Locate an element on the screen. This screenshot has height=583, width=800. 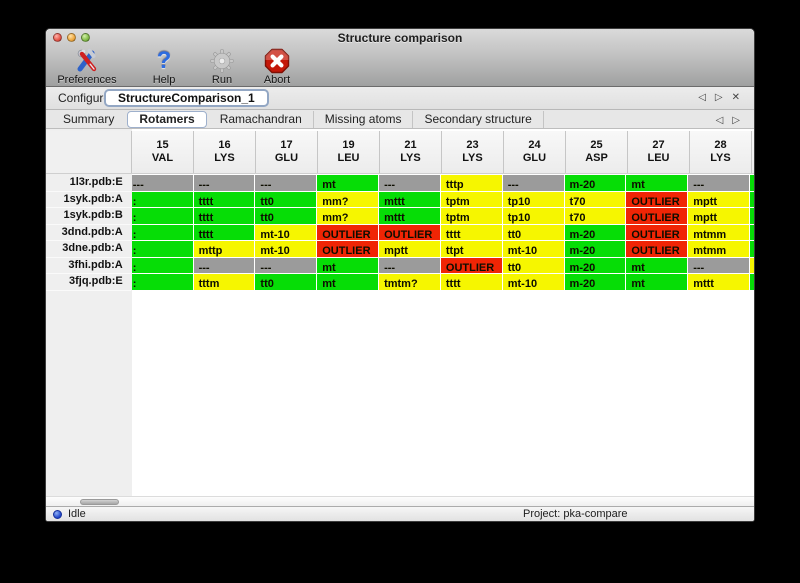
row-label: 1l3r.pdb:E is located at coordinates (88, 183).